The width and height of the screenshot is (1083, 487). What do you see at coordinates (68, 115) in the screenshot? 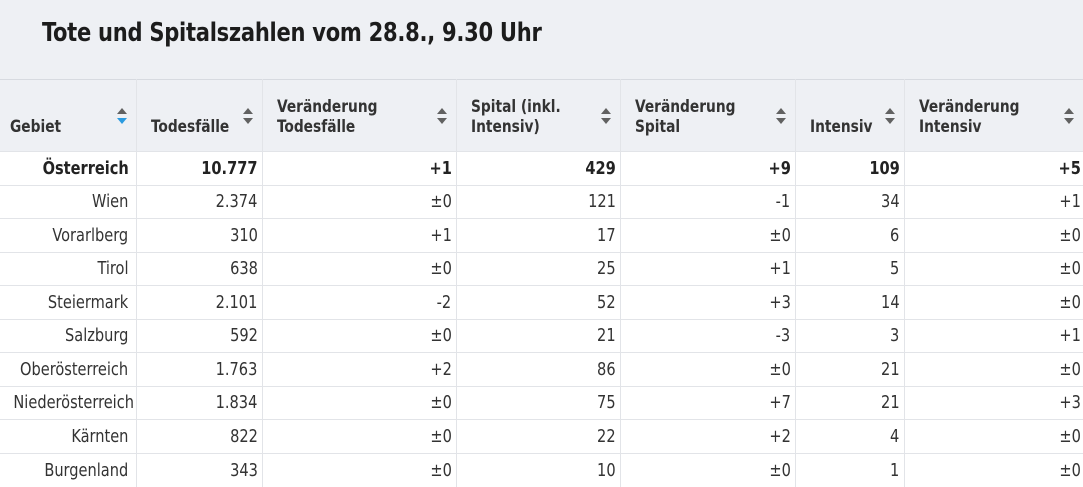
I see `column-header-gebiet: Gebiet` at bounding box center [68, 115].